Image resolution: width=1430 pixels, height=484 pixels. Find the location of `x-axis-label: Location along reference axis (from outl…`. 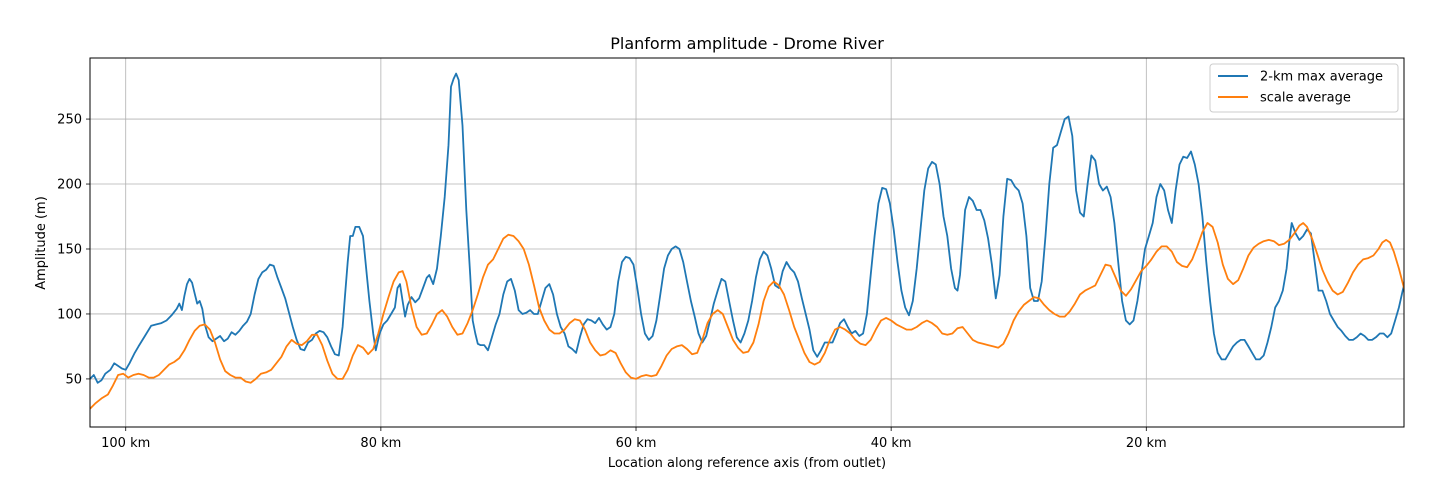

x-axis-label: Location along reference axis (from outl… is located at coordinates (747, 463).